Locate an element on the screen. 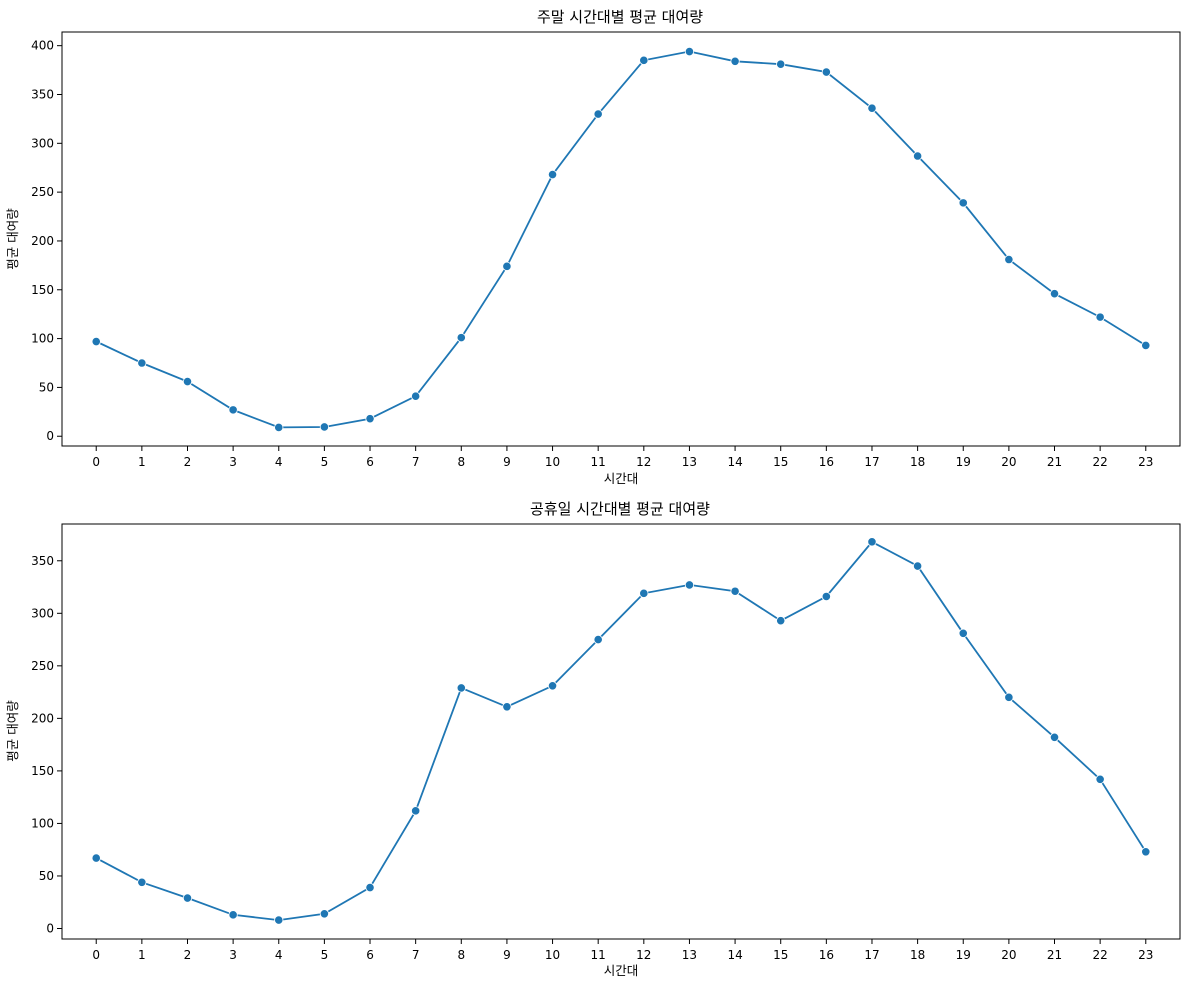  x-tick-label: 0 is located at coordinates (96, 462).